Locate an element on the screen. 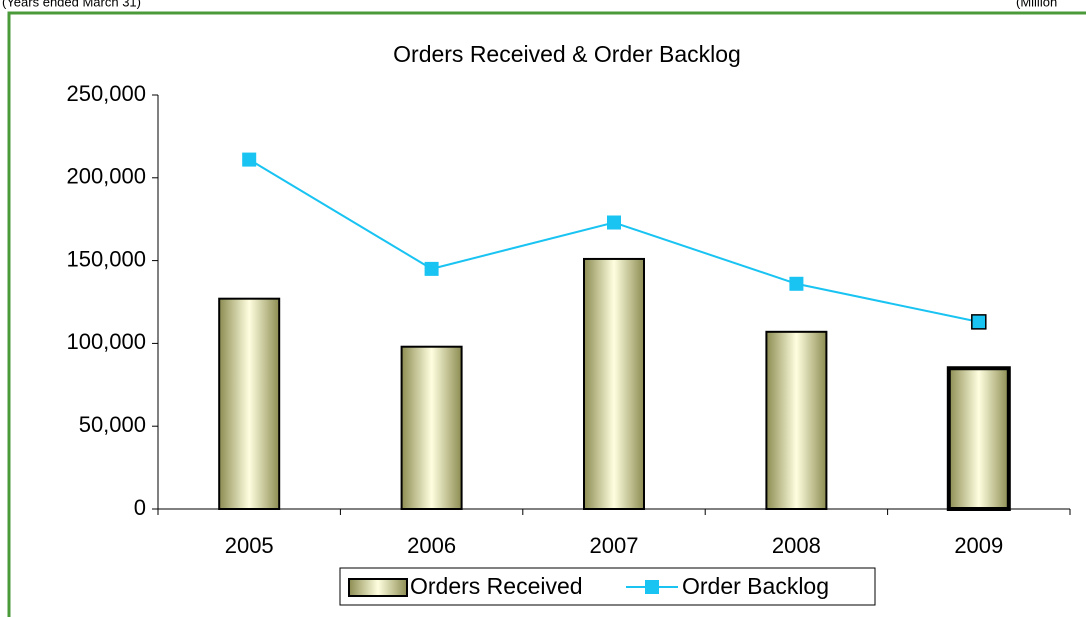 Image resolution: width=1086 pixels, height=617 pixels. note-left: (Years ended March 31) is located at coordinates (71, 4).